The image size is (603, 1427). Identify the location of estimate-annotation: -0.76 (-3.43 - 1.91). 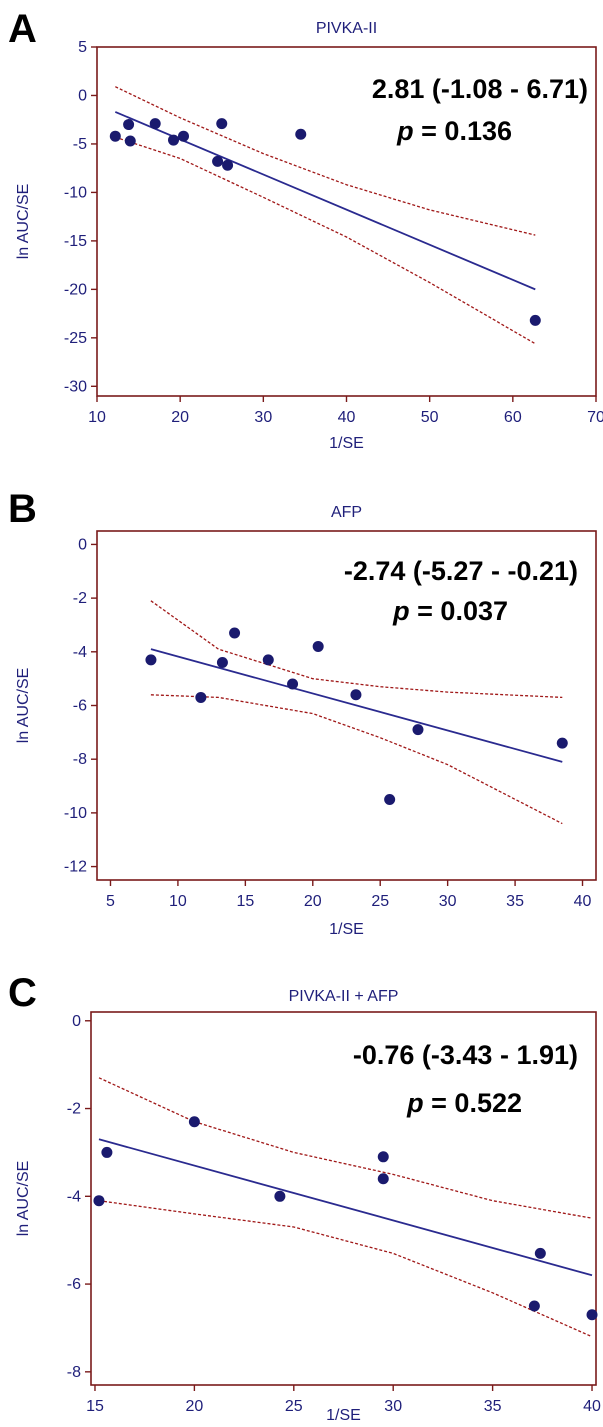
(465, 1055).